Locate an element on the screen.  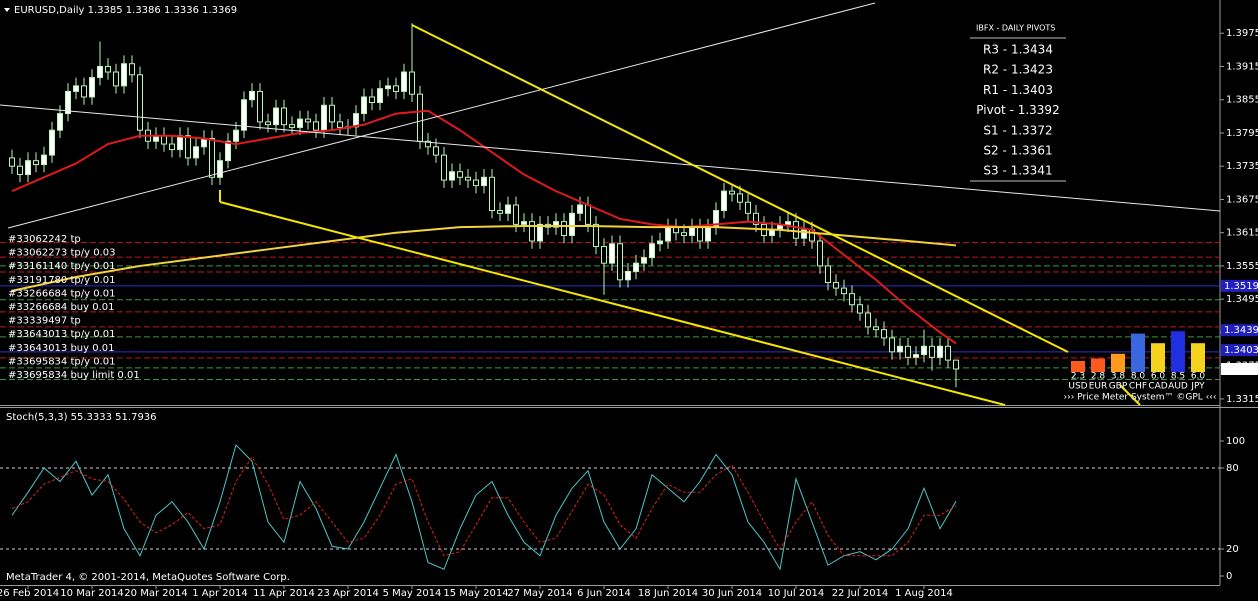
meter-currency: CHF is located at coordinates (1138, 387).